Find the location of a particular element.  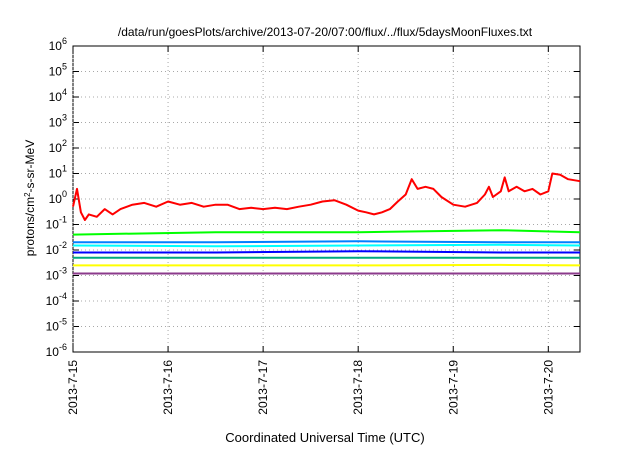

x-tick-label: 2013-7-19 is located at coordinates (453, 387).